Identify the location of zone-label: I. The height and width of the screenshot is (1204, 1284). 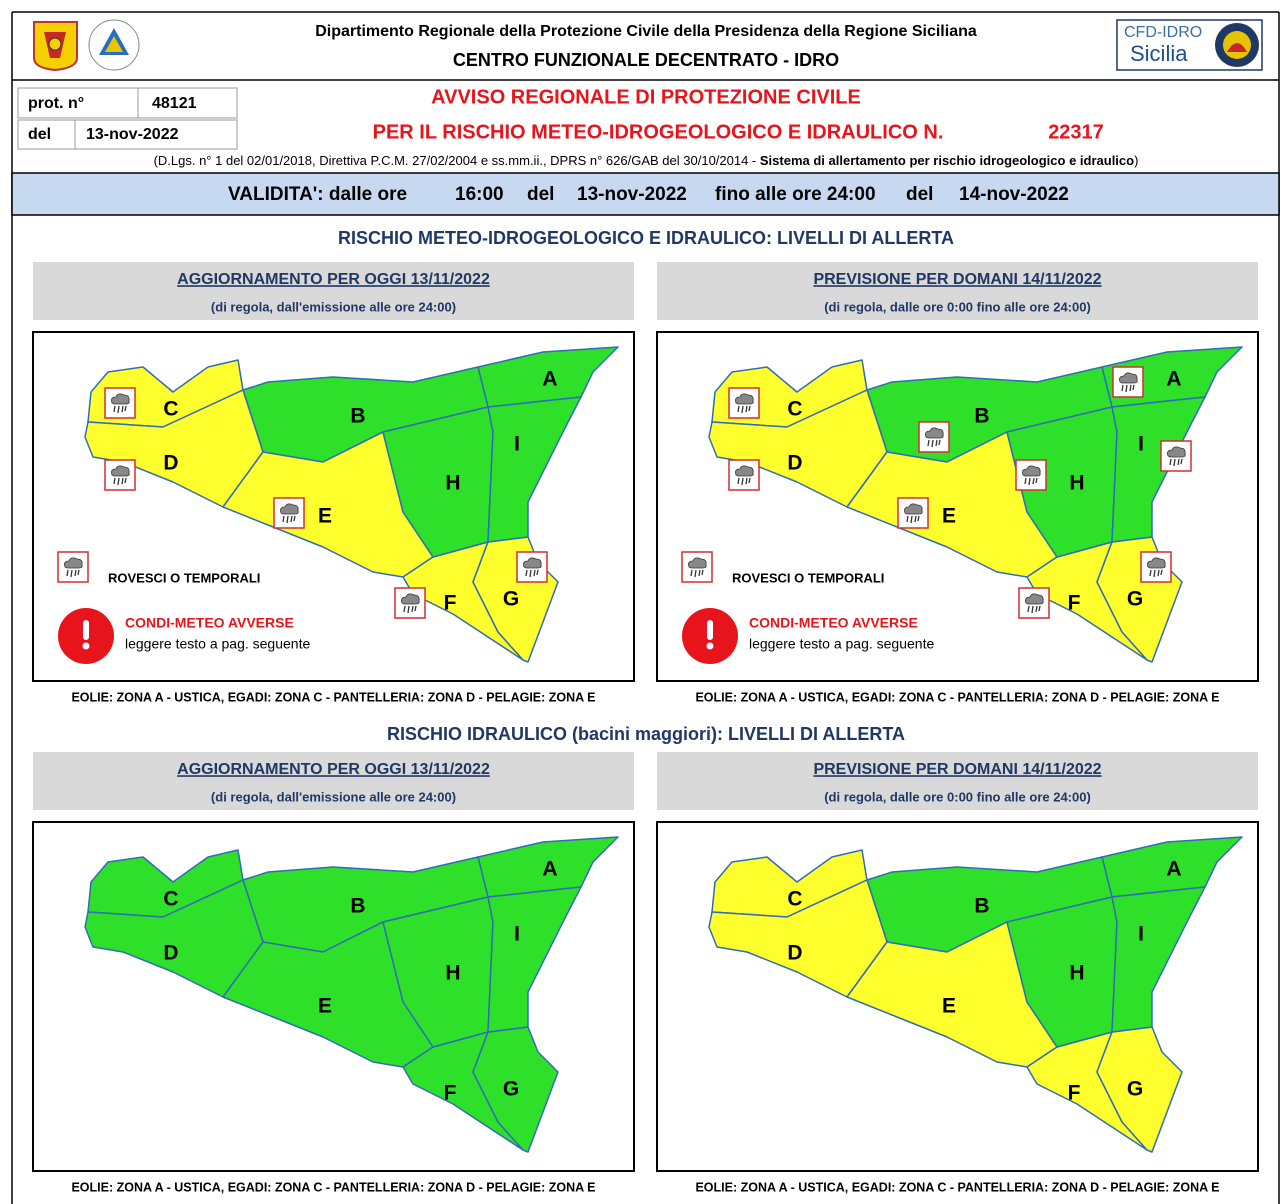
(1141, 444).